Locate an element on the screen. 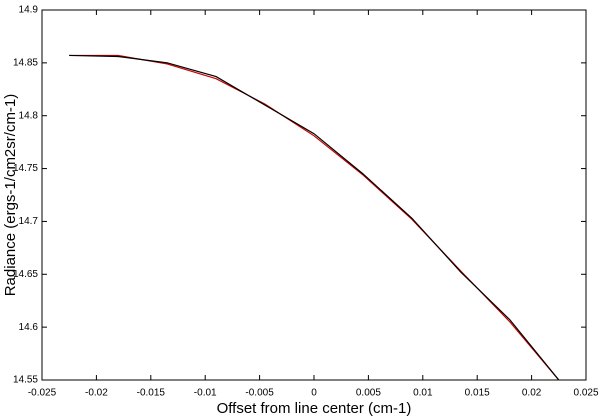 This screenshot has width=600, height=419. x-tick-label: -0.01 is located at coordinates (205, 393).